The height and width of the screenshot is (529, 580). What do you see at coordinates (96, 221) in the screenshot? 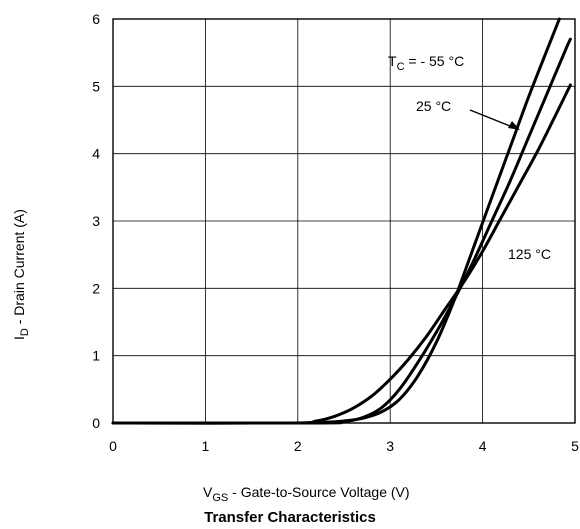
I see `y-tick-label: 3` at bounding box center [96, 221].